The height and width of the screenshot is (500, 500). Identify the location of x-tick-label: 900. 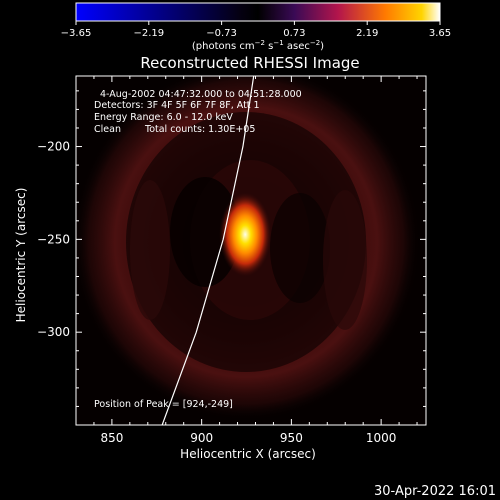
(201, 438).